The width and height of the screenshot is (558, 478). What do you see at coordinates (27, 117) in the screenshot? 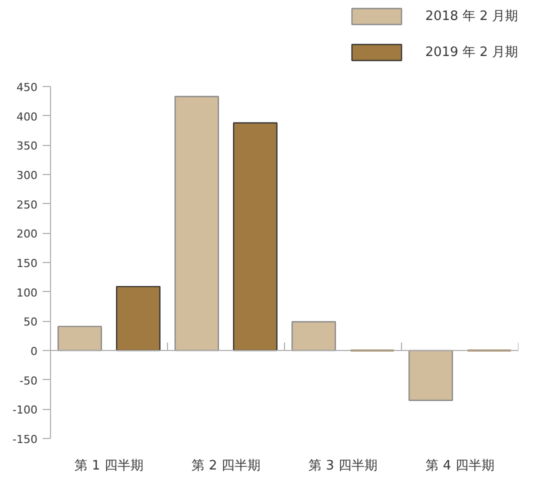
I see `y-tick-label: 400` at bounding box center [27, 117].